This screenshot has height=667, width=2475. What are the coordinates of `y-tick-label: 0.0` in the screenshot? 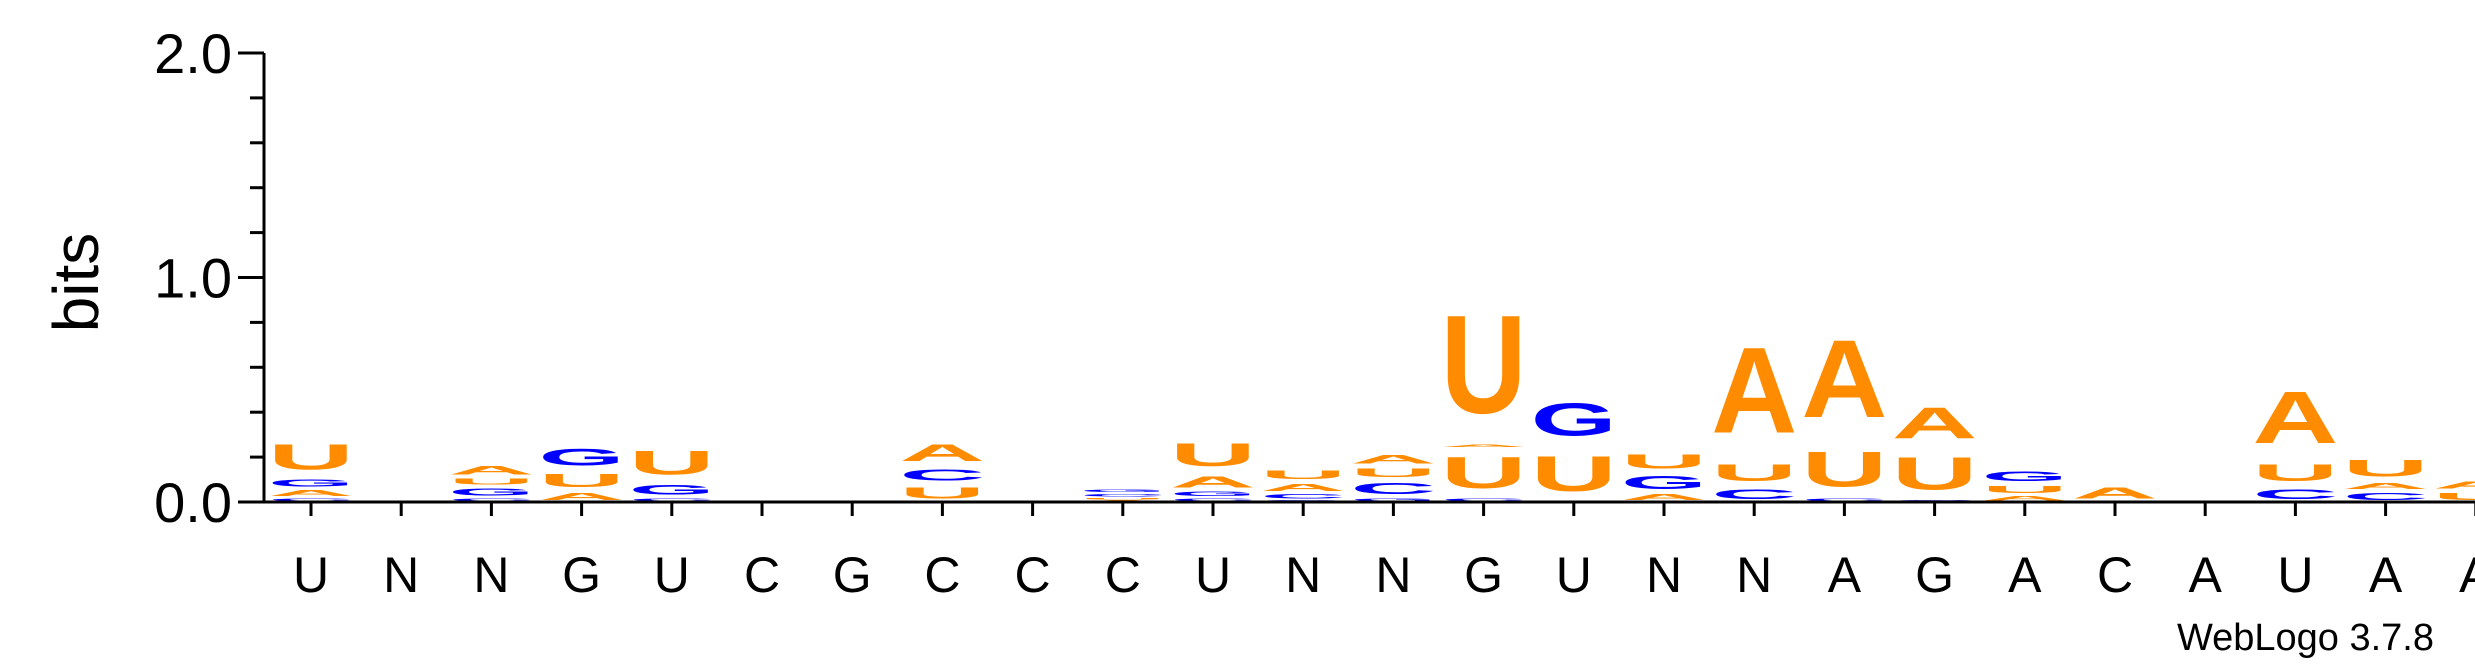 It's located at (193, 502).